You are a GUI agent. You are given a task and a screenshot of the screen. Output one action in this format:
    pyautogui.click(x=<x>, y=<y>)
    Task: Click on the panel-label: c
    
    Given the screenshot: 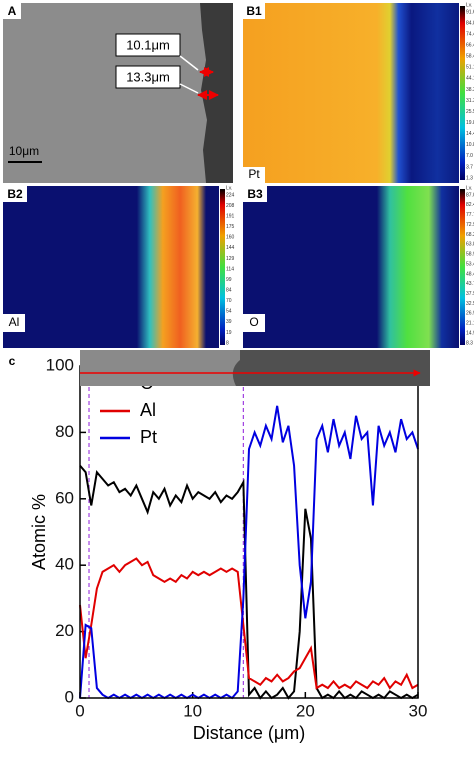 What is the action you would take?
    pyautogui.click(x=12, y=361)
    